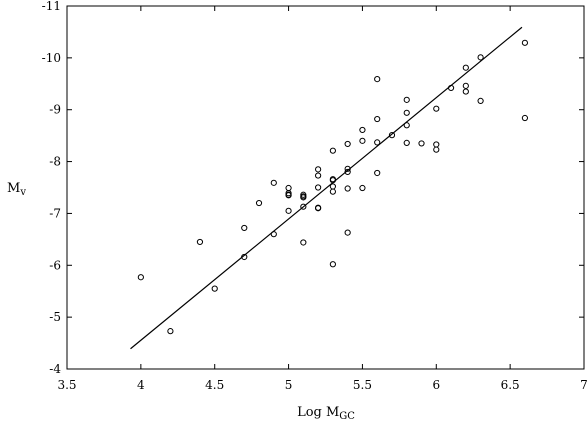  What do you see at coordinates (55, 110) in the screenshot?
I see `y-tick-label: -9` at bounding box center [55, 110].